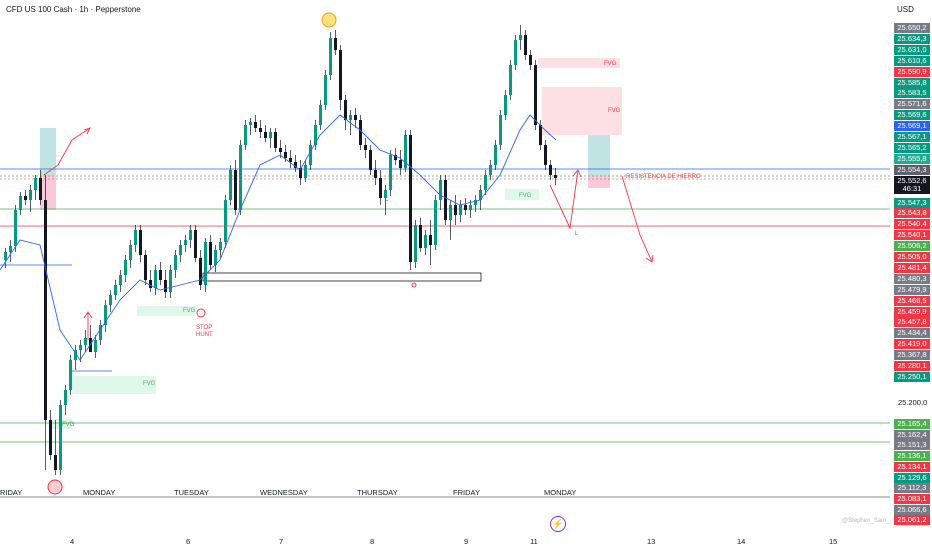 Image resolution: width=932 pixels, height=550 pixels. What do you see at coordinates (912, 82) in the screenshot?
I see `price-badge: 25.585,8` at bounding box center [912, 82].